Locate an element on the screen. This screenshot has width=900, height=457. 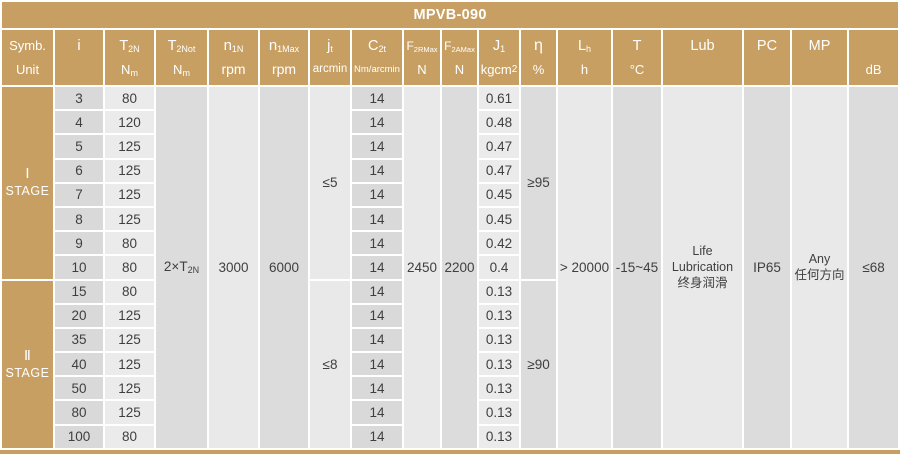
efficiency-value-cell: ≥95 is located at coordinates (538, 183).